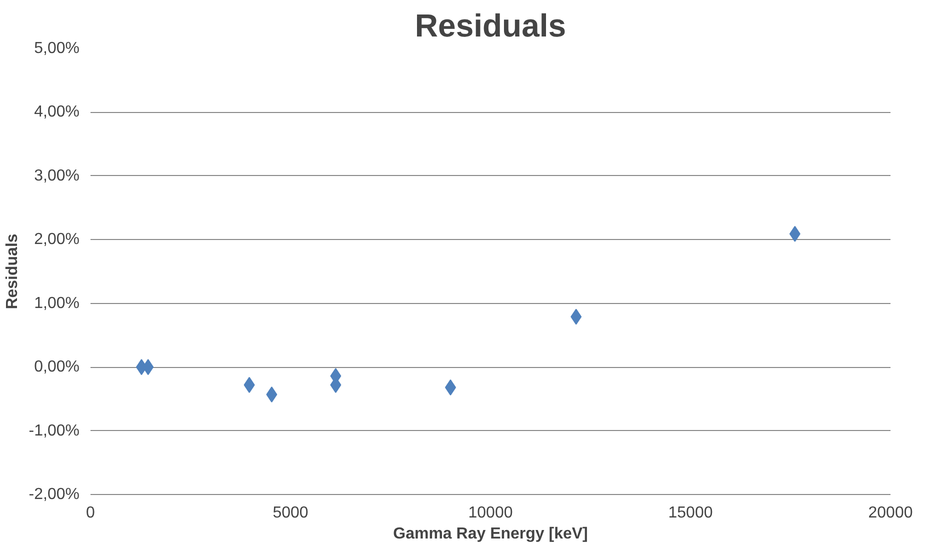  I want to click on y-tick-label: -1,00%, so click(54, 431).